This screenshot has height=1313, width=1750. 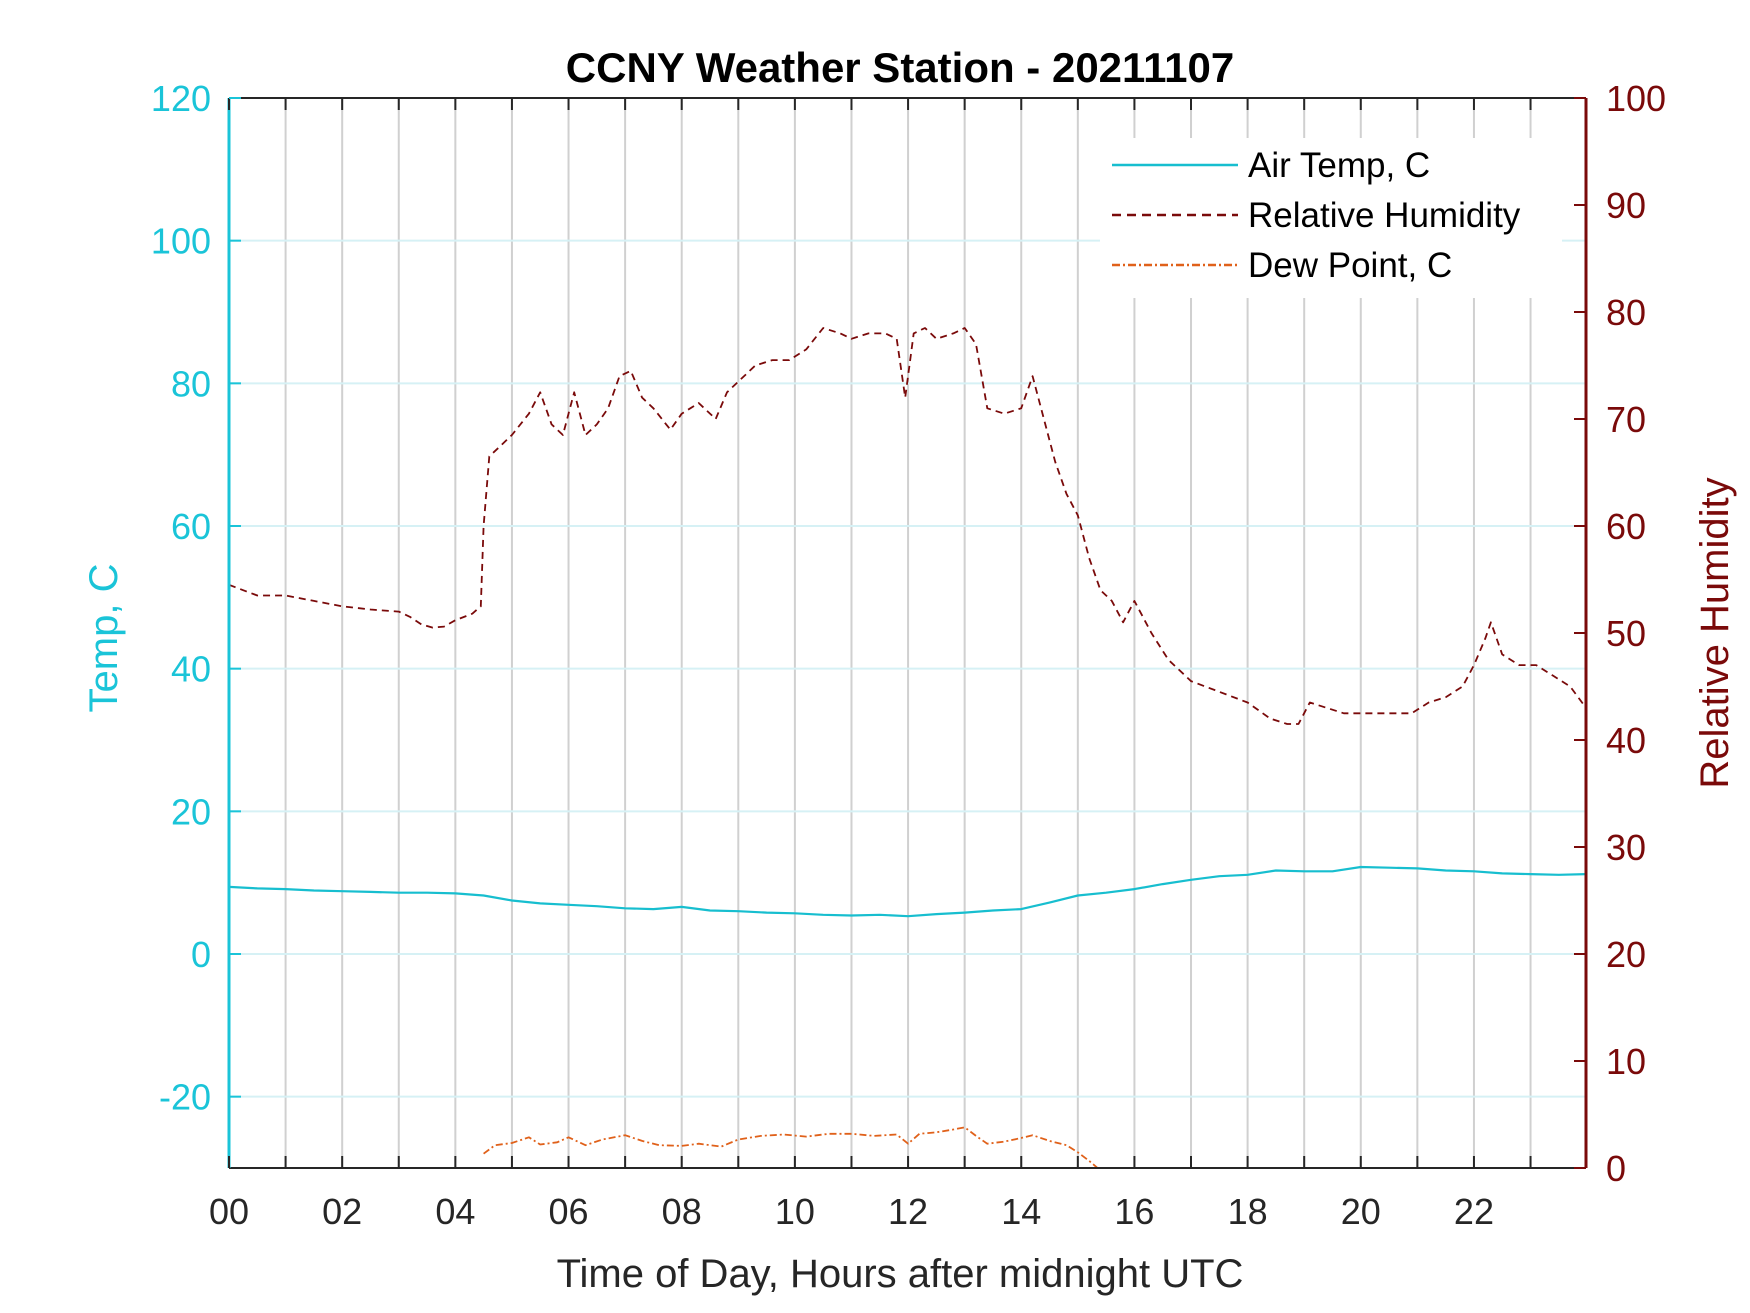 What do you see at coordinates (229, 1211) in the screenshot?
I see `x-tick-label: 00` at bounding box center [229, 1211].